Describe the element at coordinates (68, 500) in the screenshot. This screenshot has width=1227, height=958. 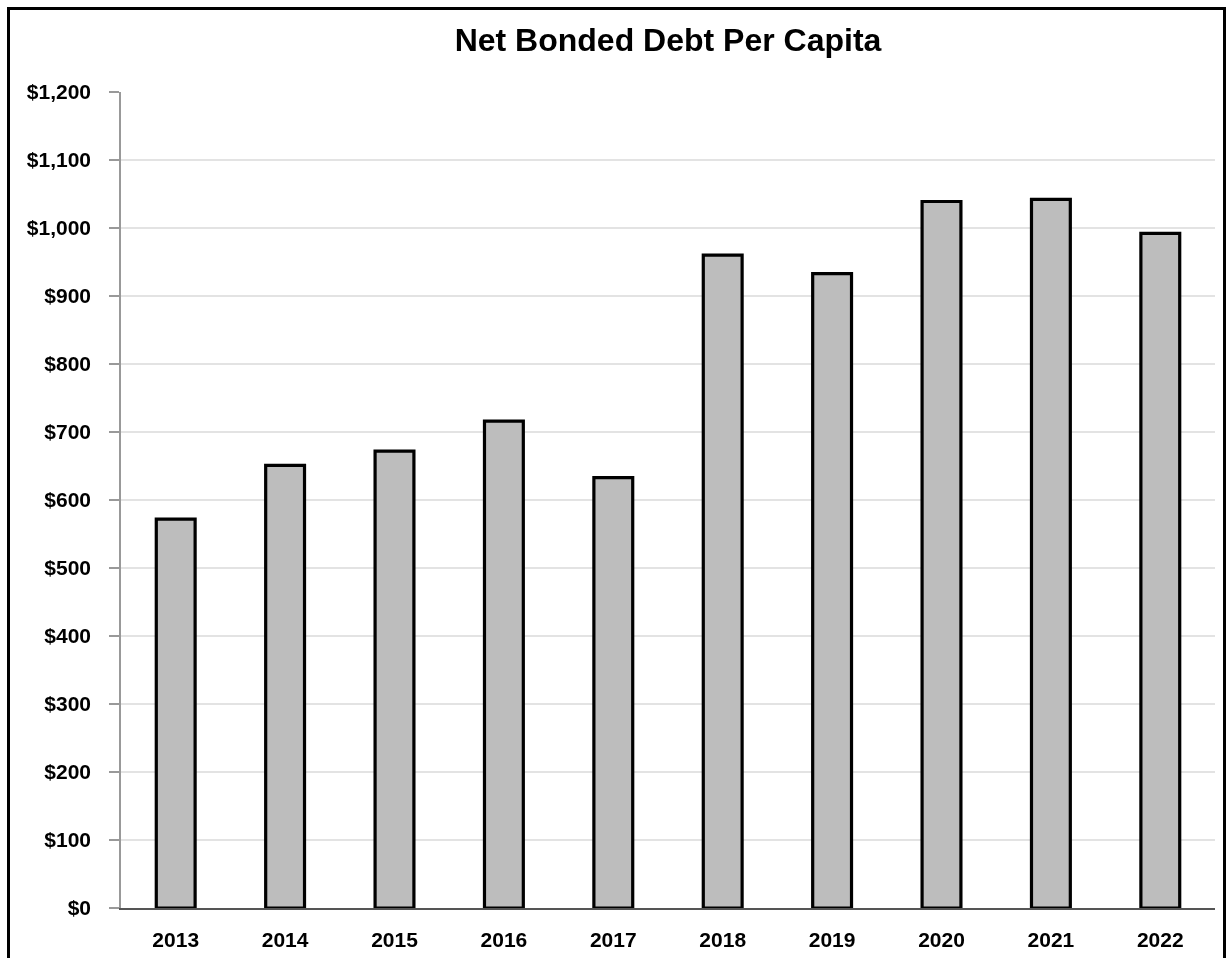
I see `y-tick-label: $600` at that location.